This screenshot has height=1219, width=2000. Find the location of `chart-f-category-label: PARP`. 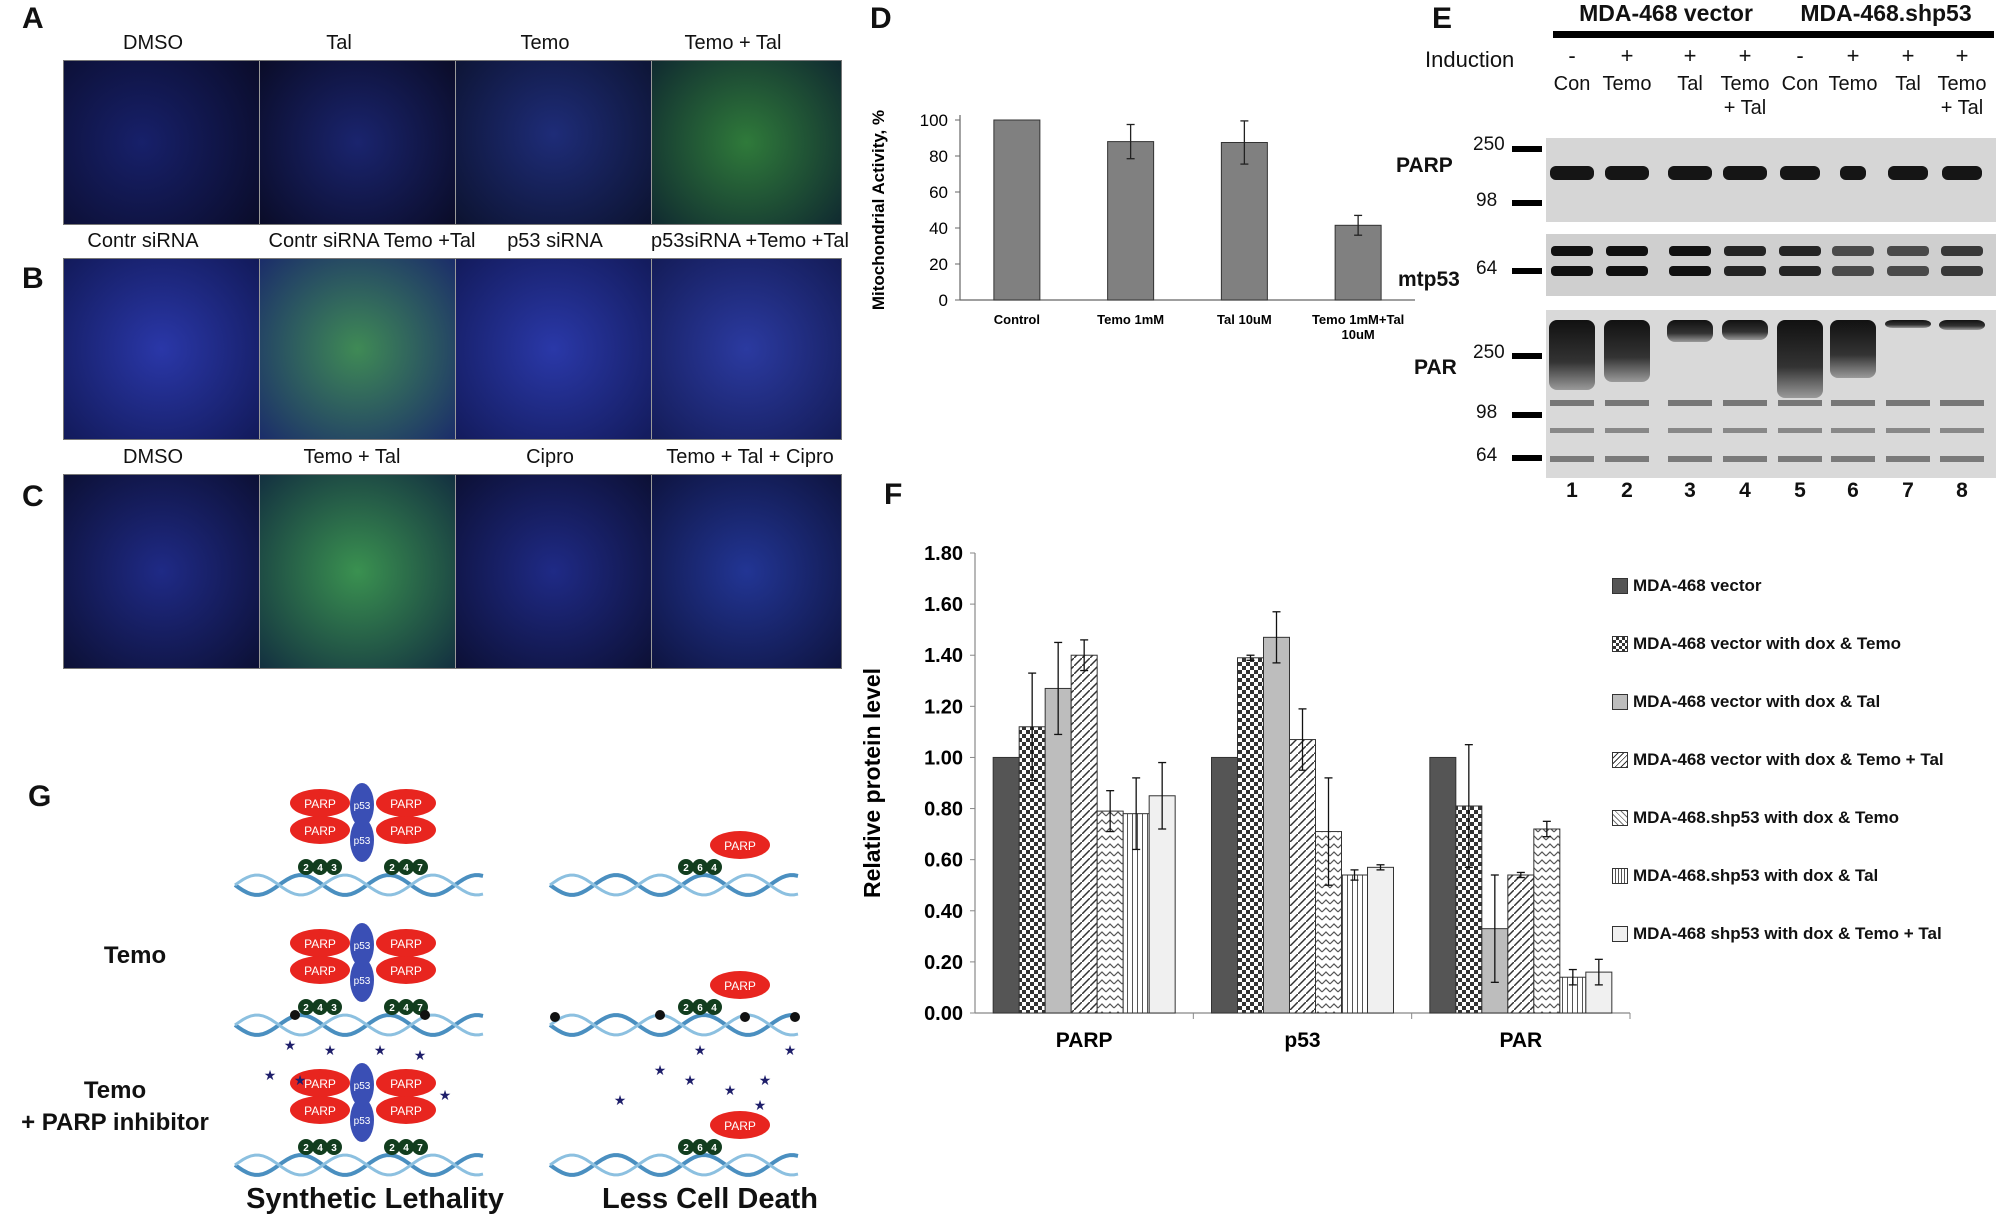

chart-f-category-label: PARP is located at coordinates (1084, 1040).